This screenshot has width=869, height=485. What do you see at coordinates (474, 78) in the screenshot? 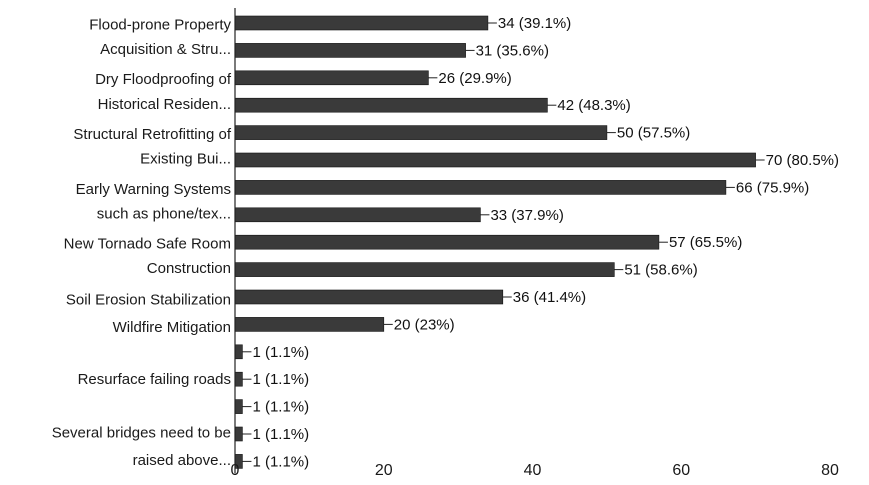
I see `data-label: 26 (29.9%)` at bounding box center [474, 78].